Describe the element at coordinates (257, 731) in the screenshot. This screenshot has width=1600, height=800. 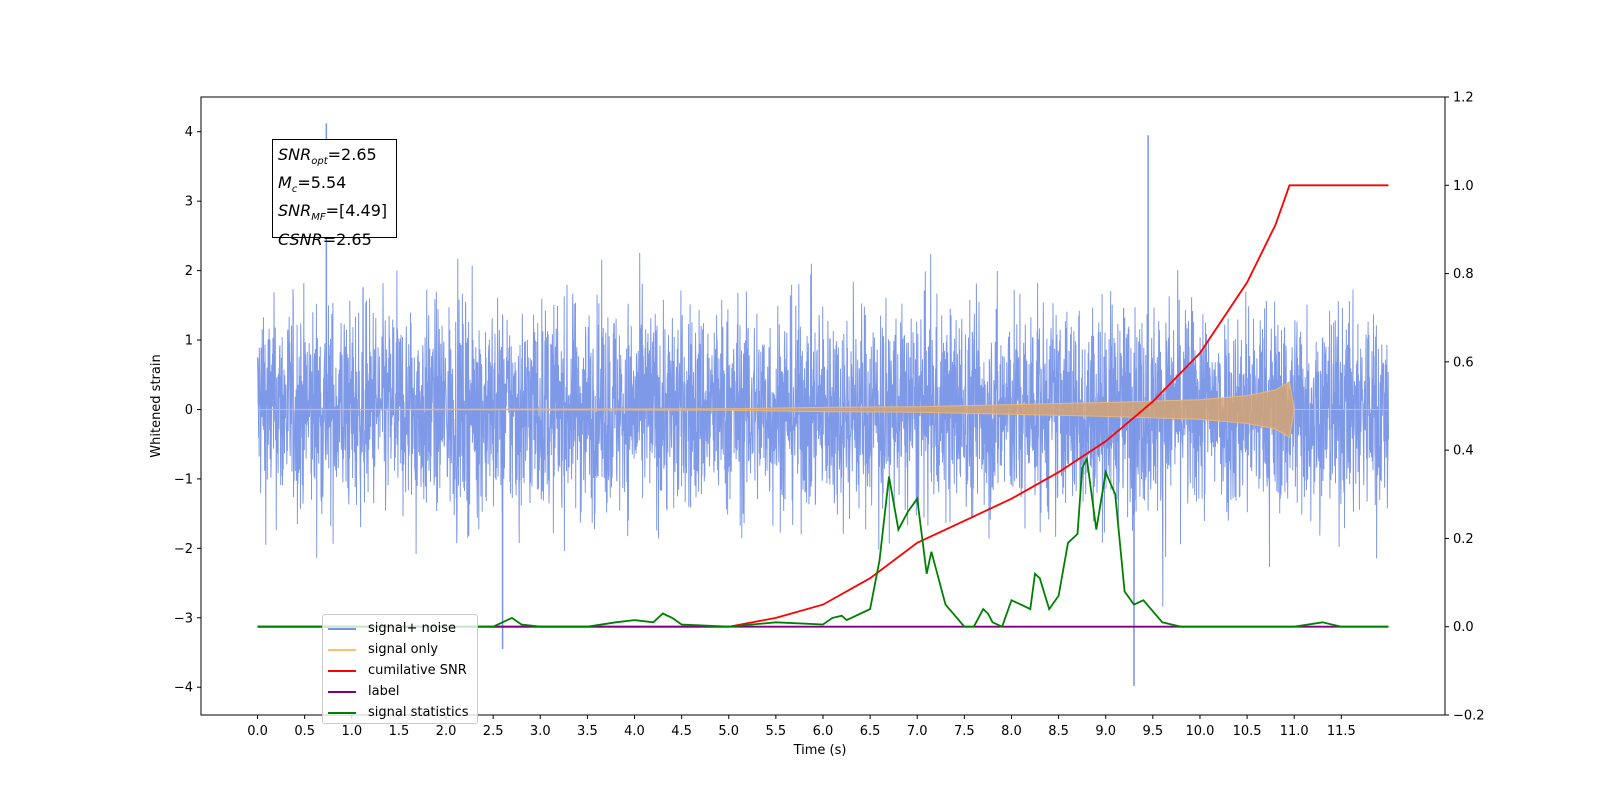
I see `x-tick-label: 0.0` at that location.